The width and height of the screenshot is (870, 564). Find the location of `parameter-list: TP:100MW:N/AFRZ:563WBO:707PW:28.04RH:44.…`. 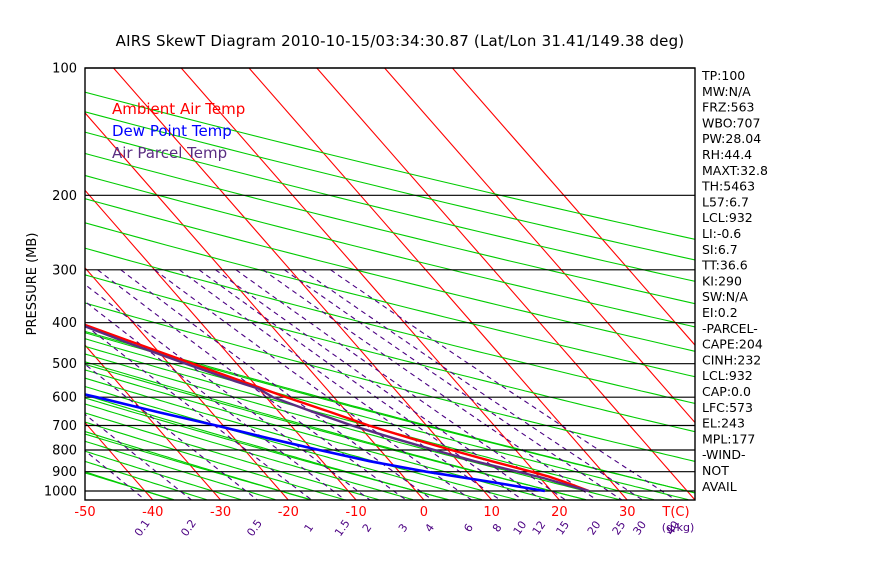

parameter-list: TP:100MW:N/AFRZ:563WBO:707PW:28.04RH:44.… is located at coordinates (734, 281).